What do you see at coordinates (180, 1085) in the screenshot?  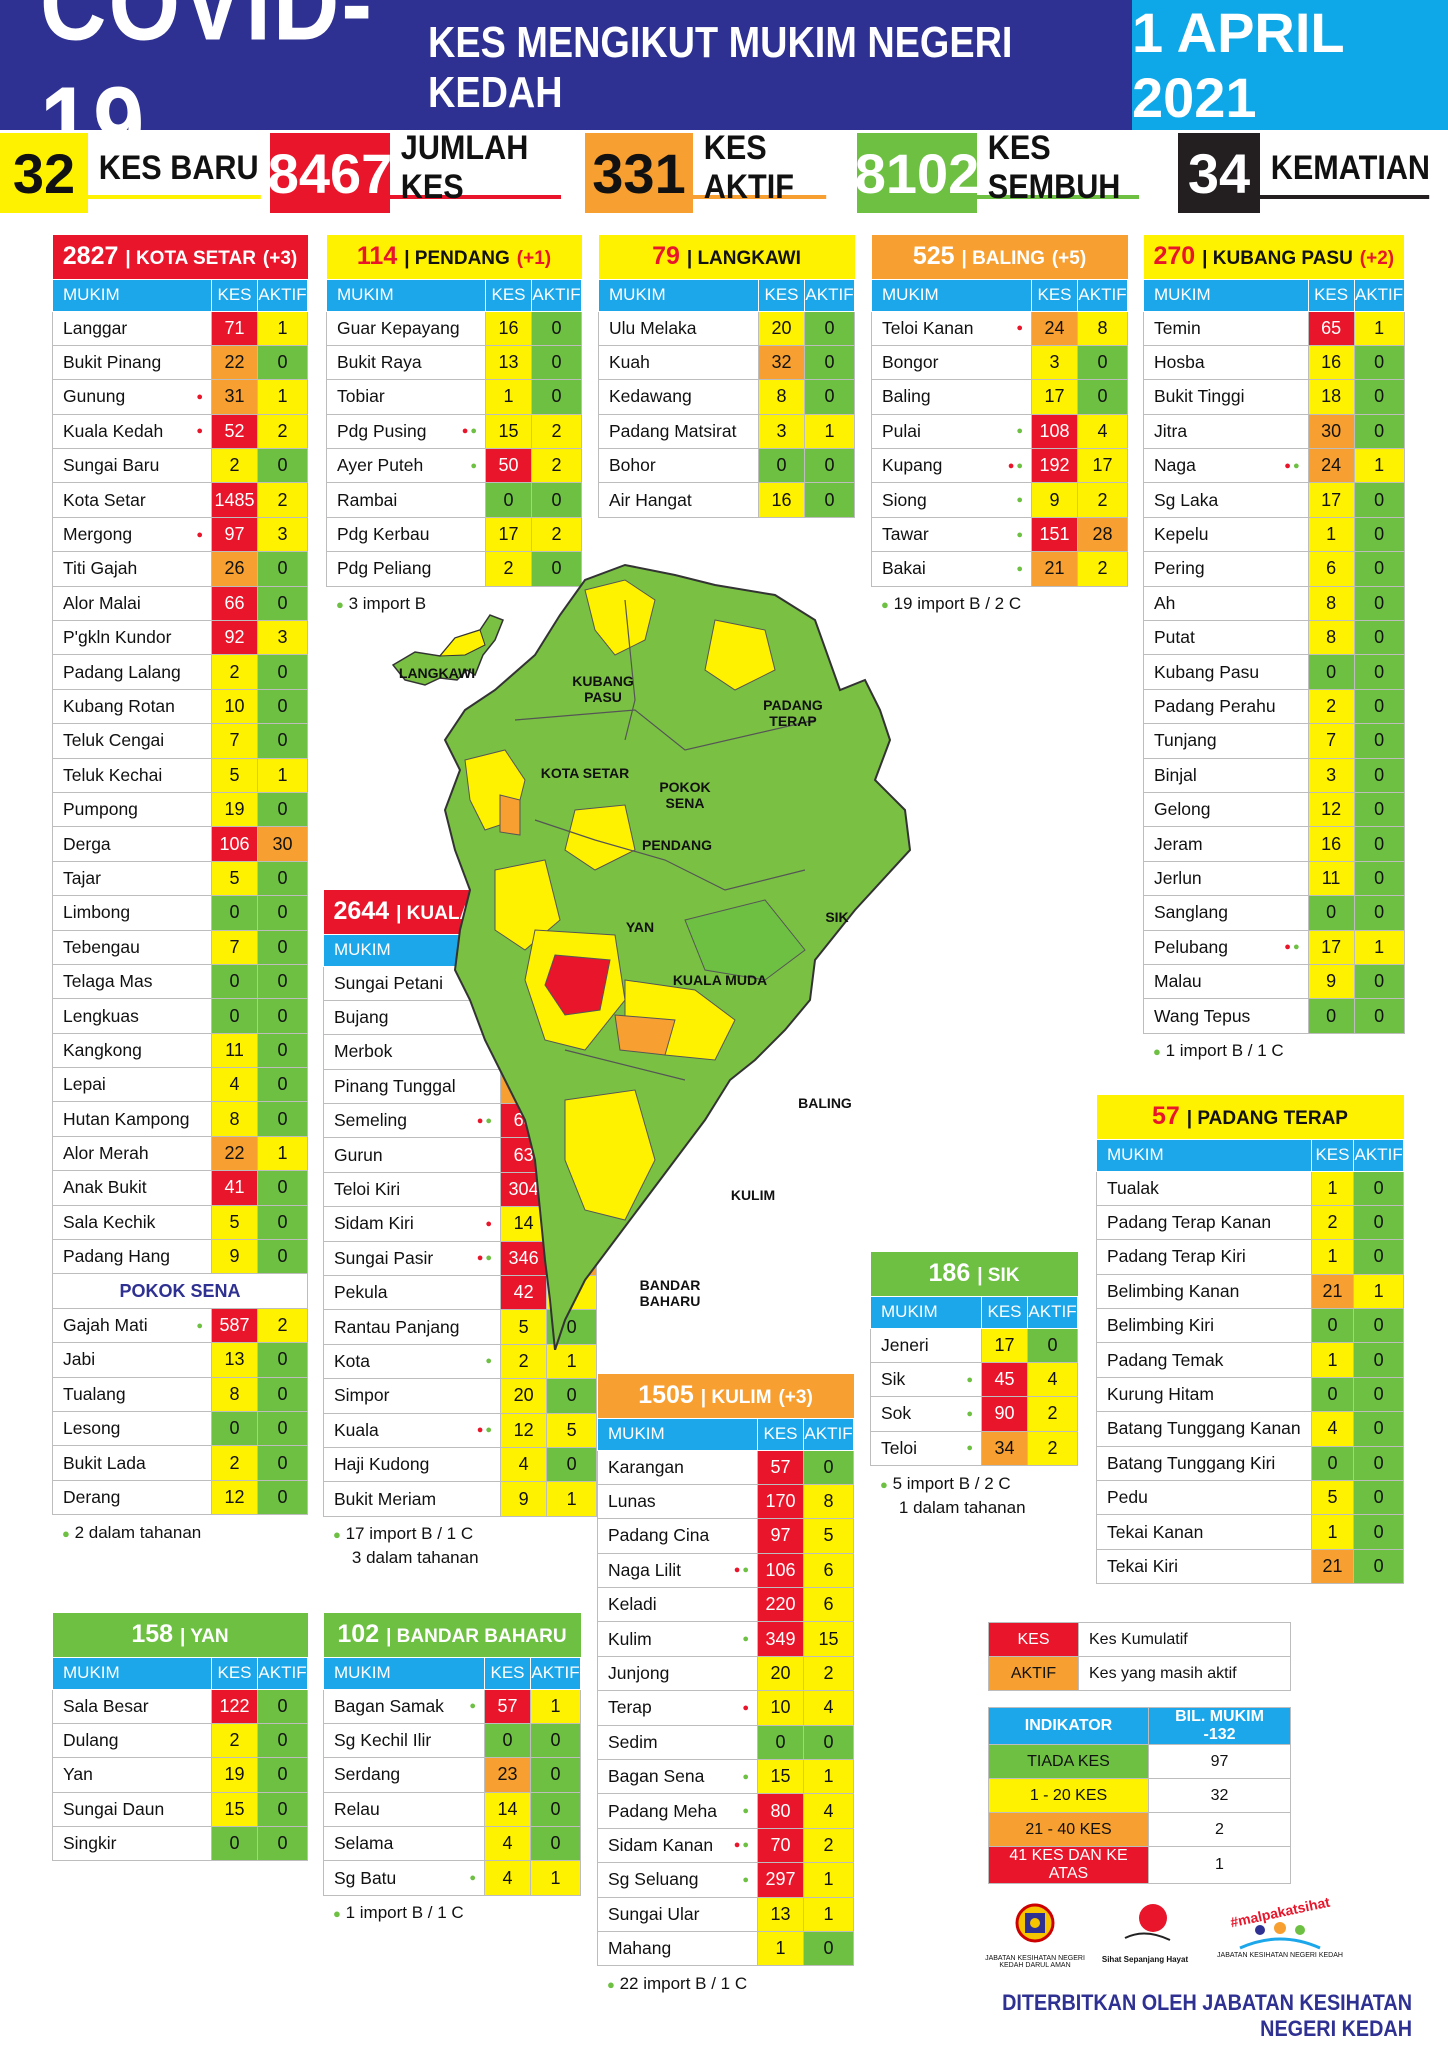 I see `table-row: Lepai 4 0` at bounding box center [180, 1085].